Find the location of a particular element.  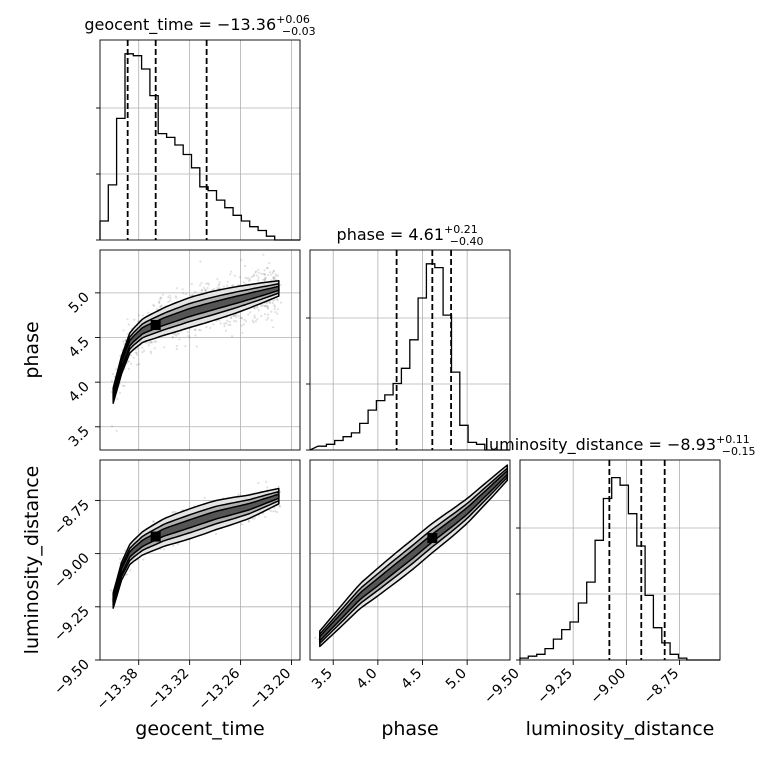

density-peak is located at coordinates (432, 538).